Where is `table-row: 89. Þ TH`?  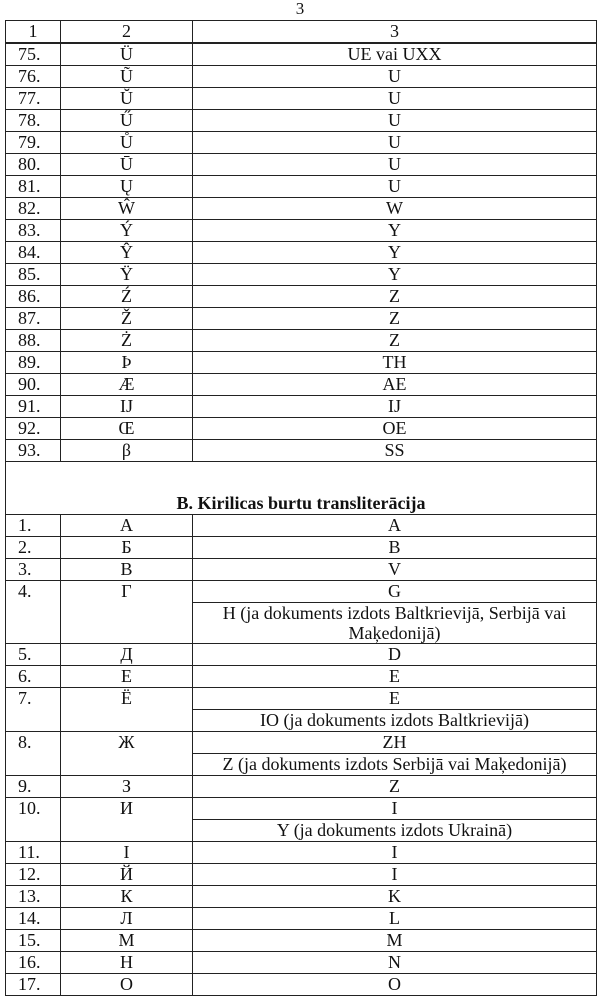 table-row: 89. Þ TH is located at coordinates (301, 362).